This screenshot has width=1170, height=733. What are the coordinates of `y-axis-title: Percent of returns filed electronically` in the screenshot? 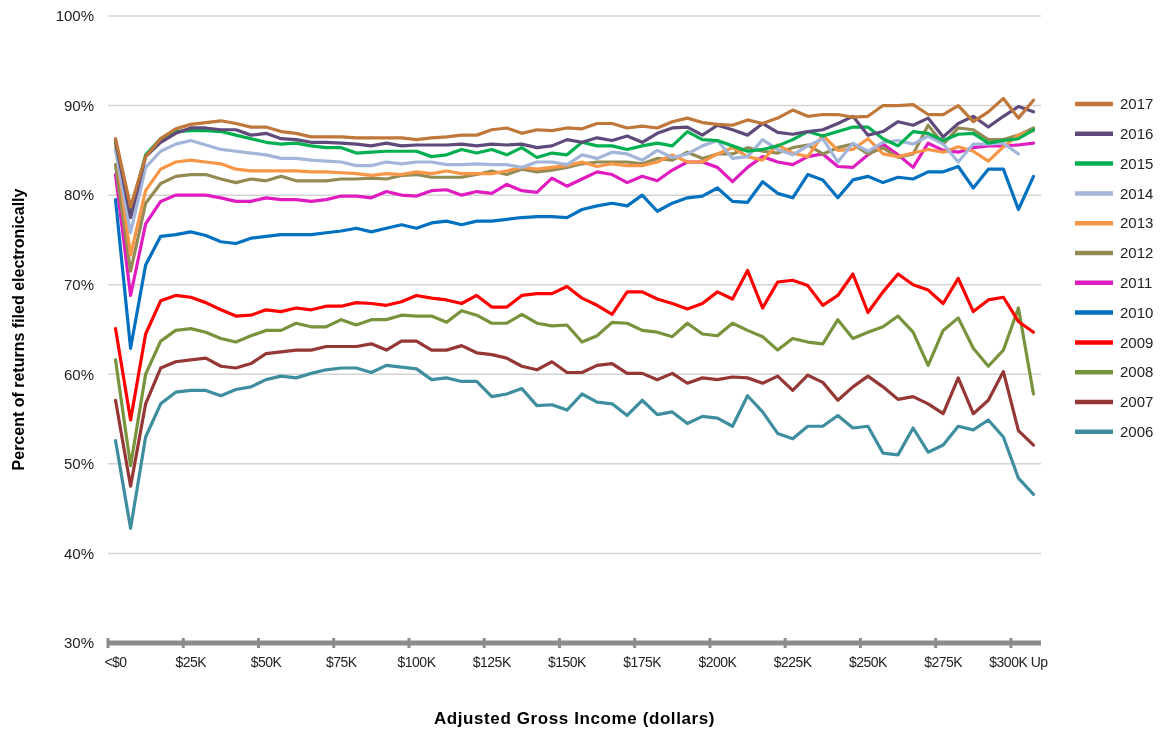 It's located at (18, 329).